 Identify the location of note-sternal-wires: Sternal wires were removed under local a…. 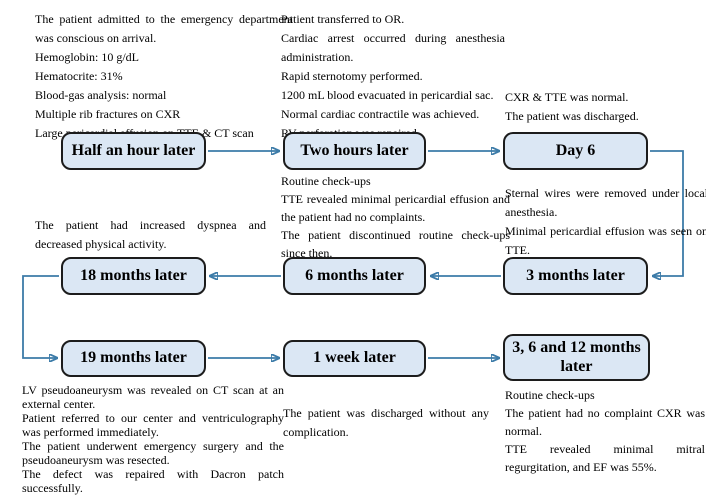
(605, 222).